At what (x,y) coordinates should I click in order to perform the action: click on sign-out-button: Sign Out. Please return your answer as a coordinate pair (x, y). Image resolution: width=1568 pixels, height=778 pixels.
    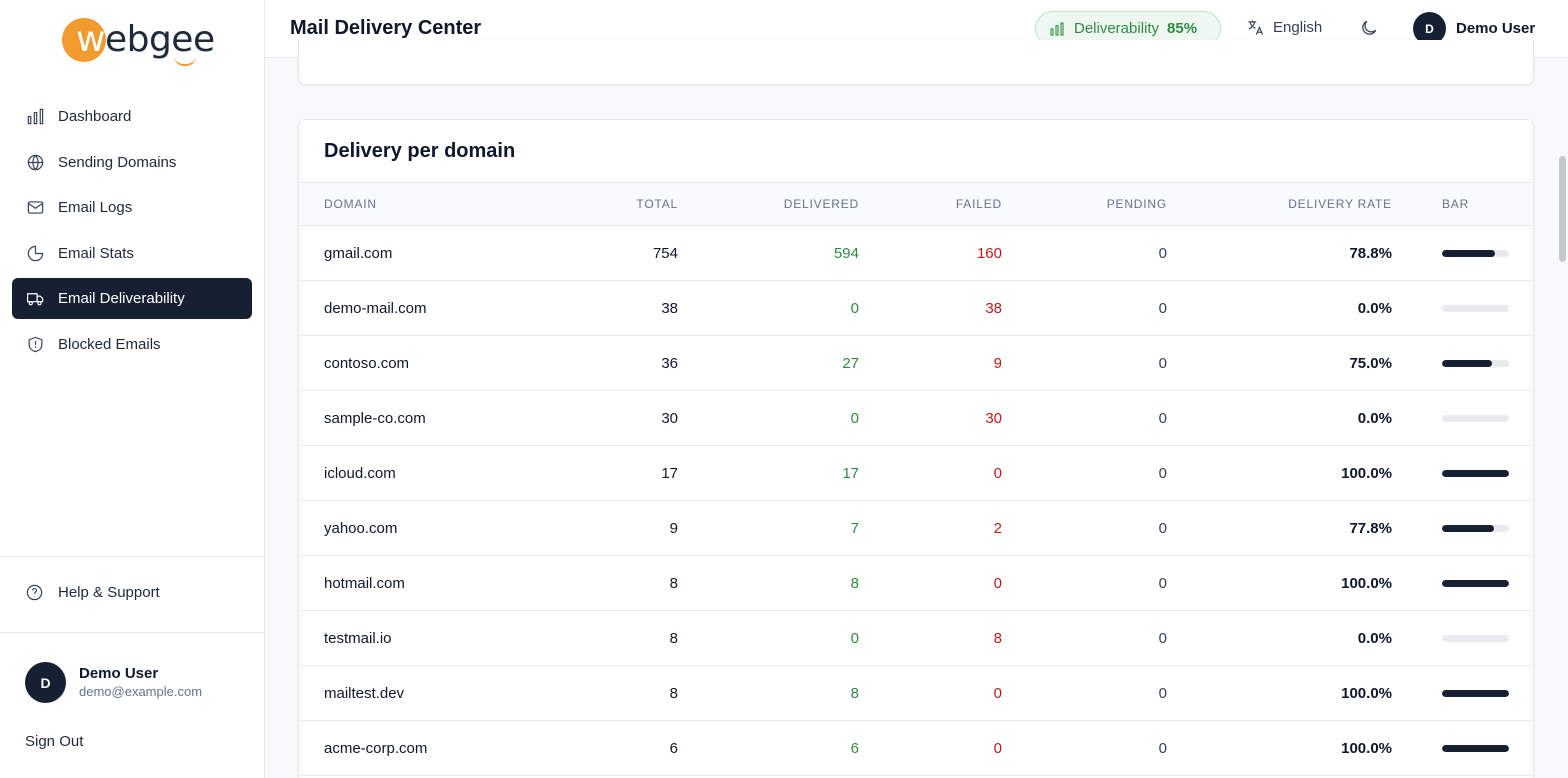
    Looking at the image, I should click on (54, 741).